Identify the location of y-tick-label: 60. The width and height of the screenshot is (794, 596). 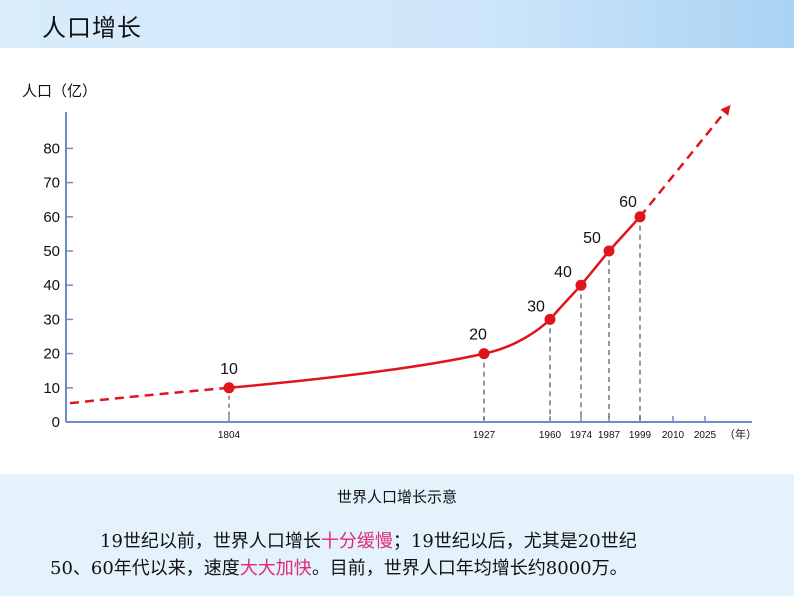
(51, 217).